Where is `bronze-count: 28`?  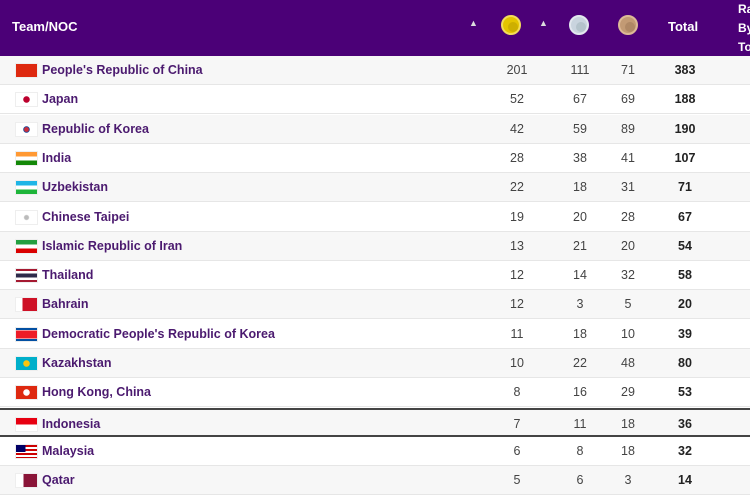
bronze-count: 28 is located at coordinates (628, 216).